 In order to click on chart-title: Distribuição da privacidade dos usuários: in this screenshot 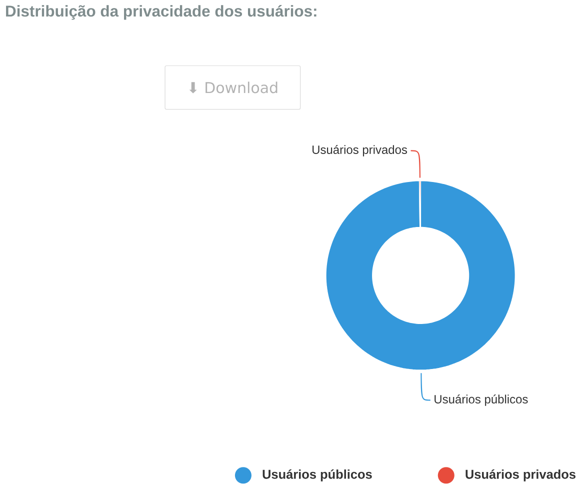, I will do `click(161, 12)`.